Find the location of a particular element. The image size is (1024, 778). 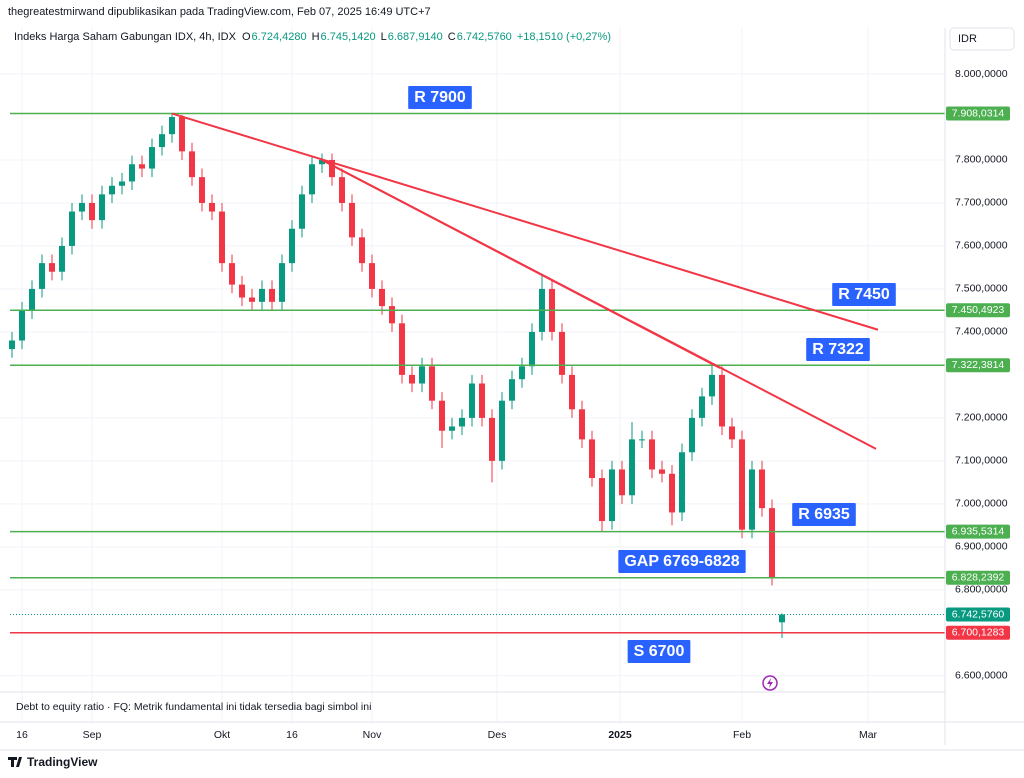

annotation-text: R 7900 is located at coordinates (440, 97).